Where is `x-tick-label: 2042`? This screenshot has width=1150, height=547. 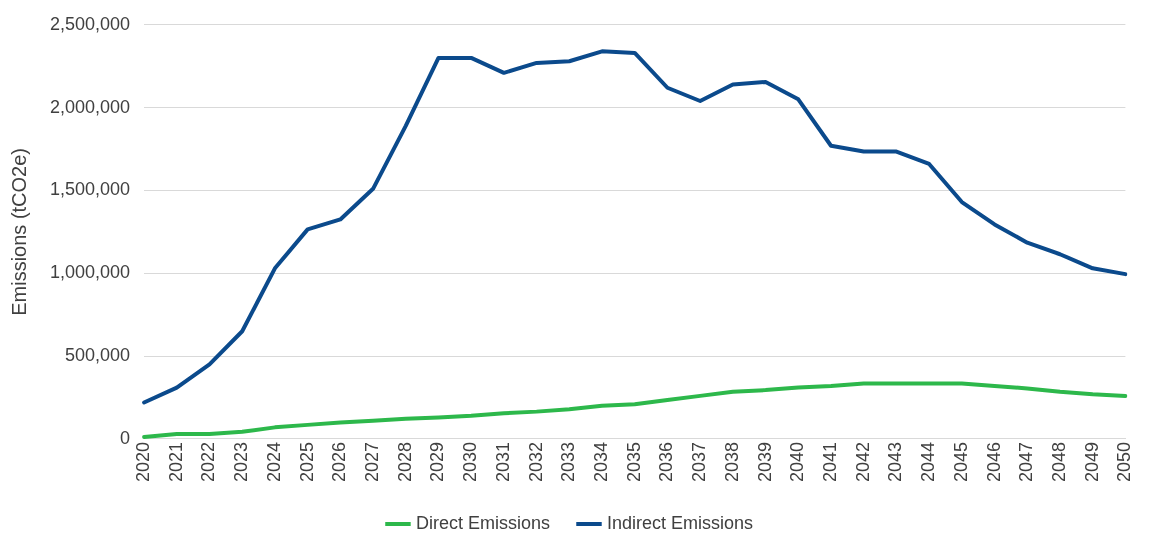 x-tick-label: 2042 is located at coordinates (862, 461).